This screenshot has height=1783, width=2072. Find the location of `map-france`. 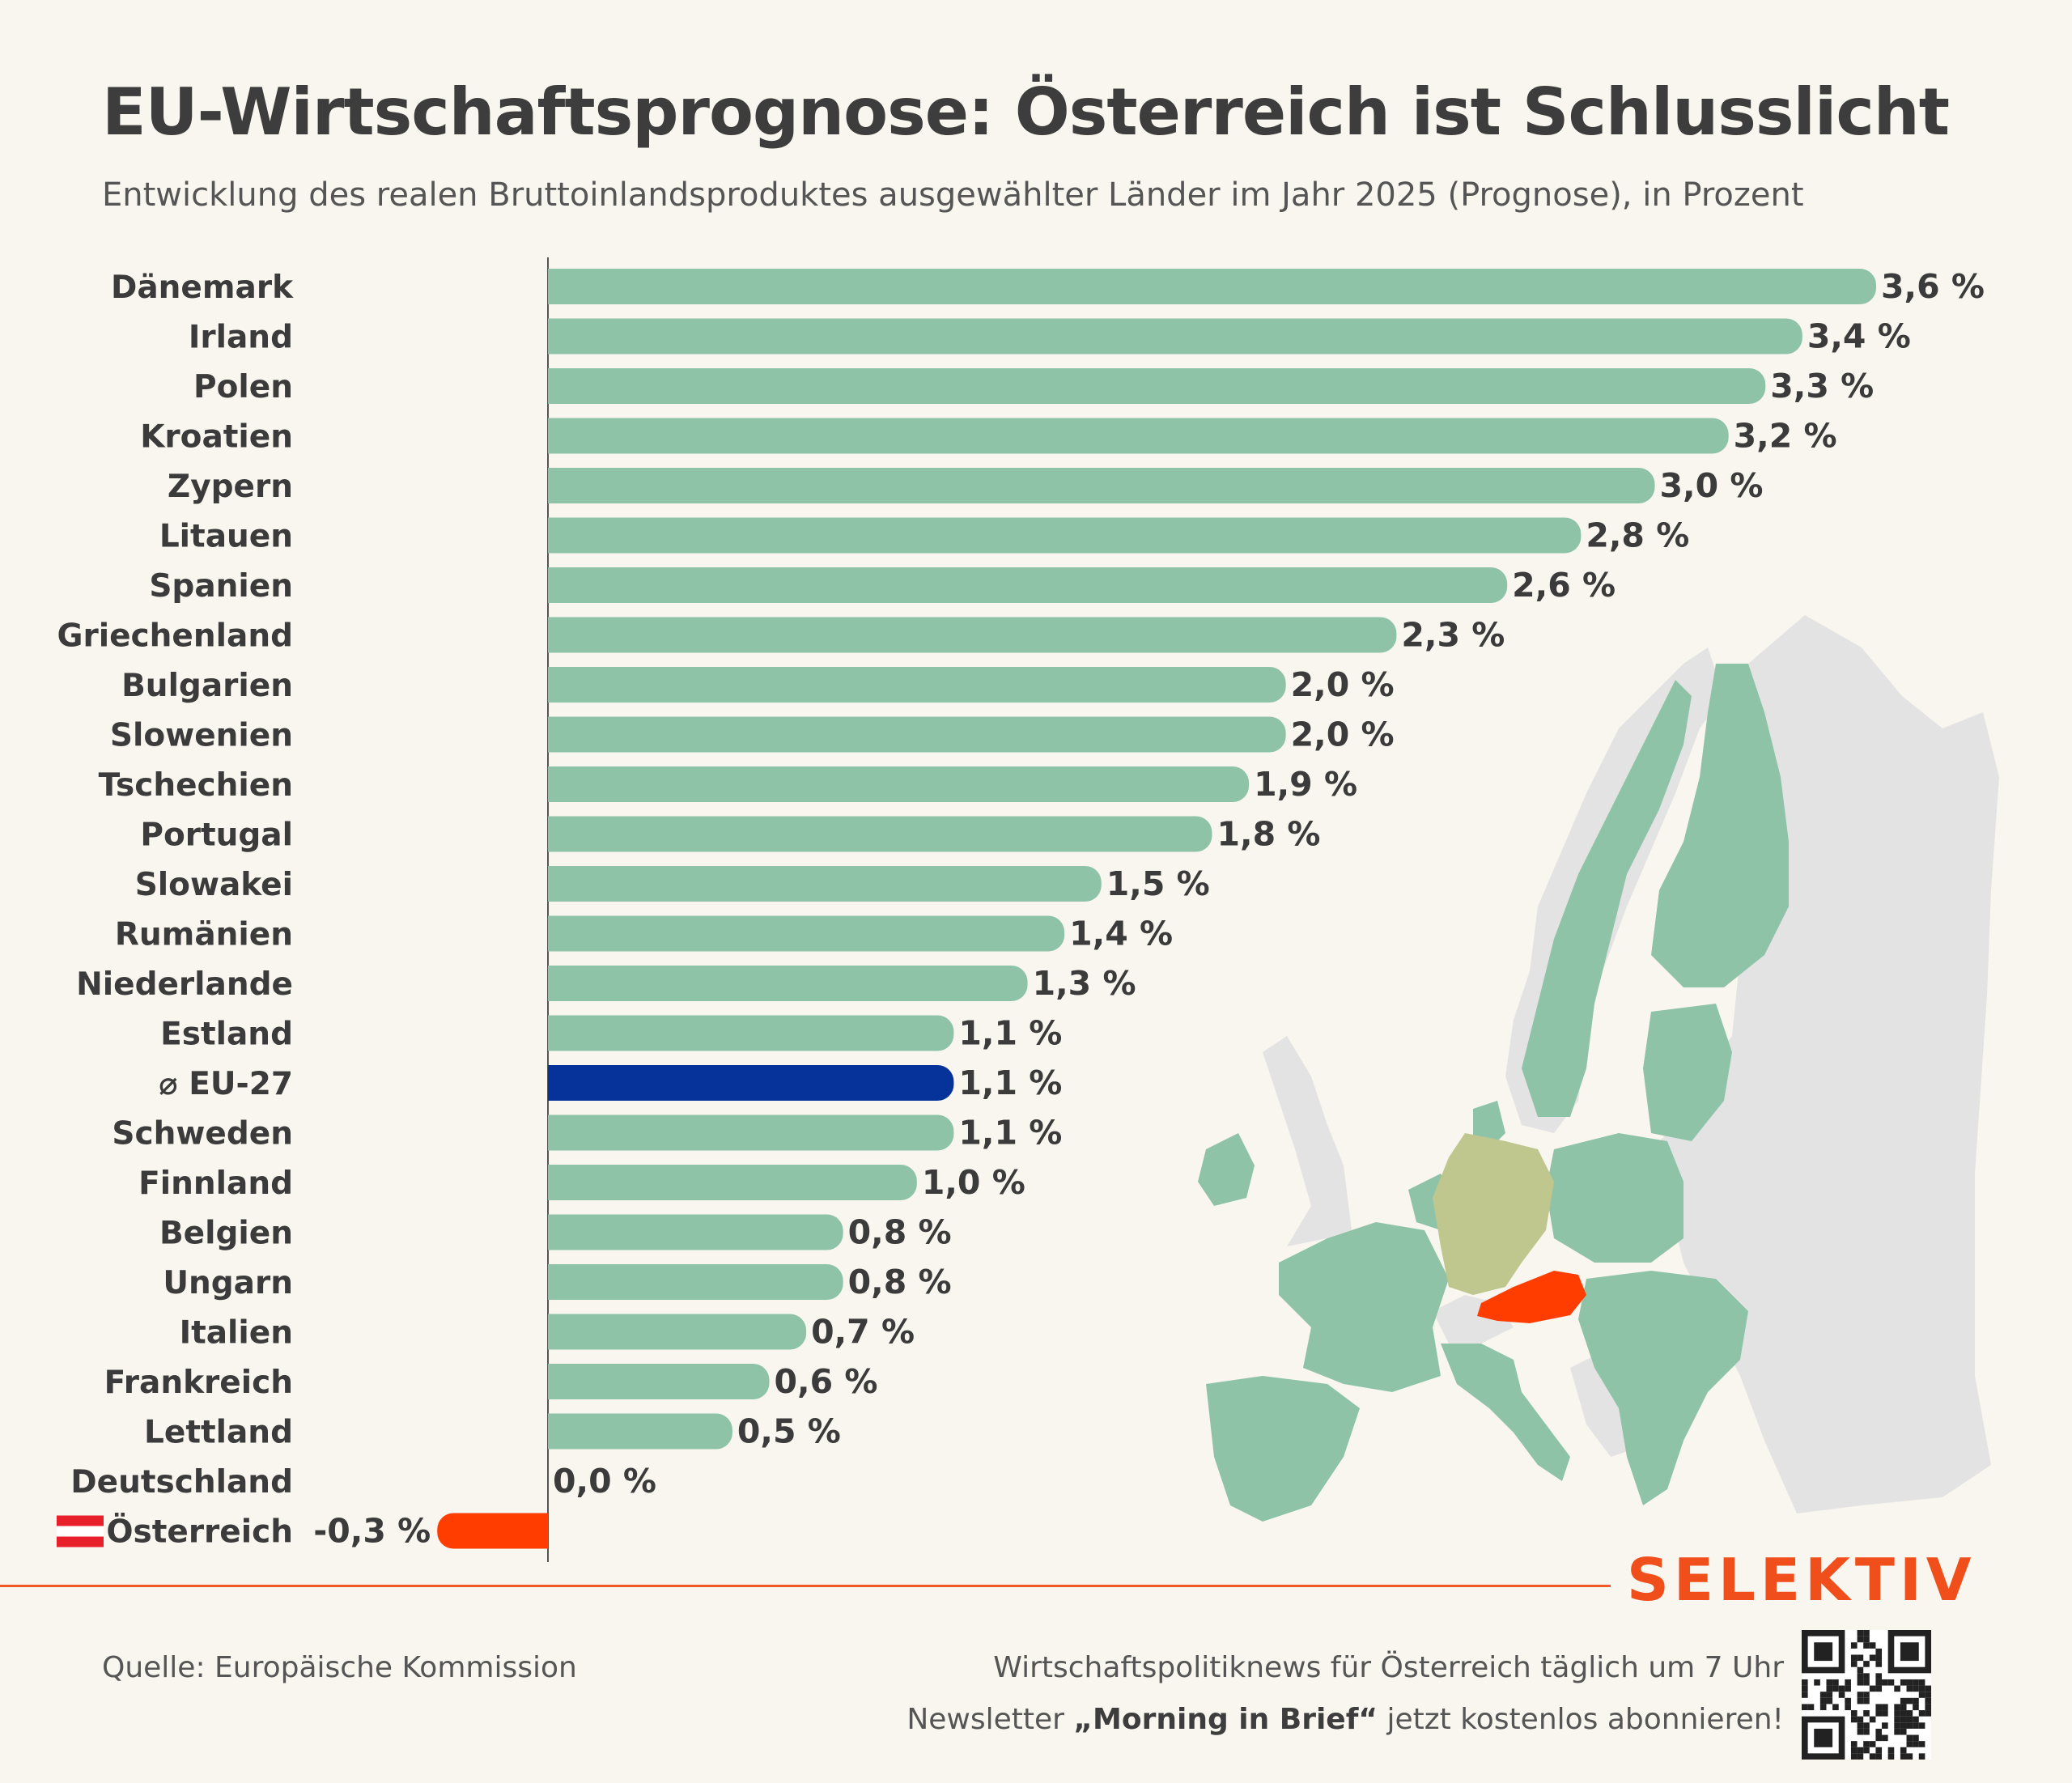

map-france is located at coordinates (1364, 1307).